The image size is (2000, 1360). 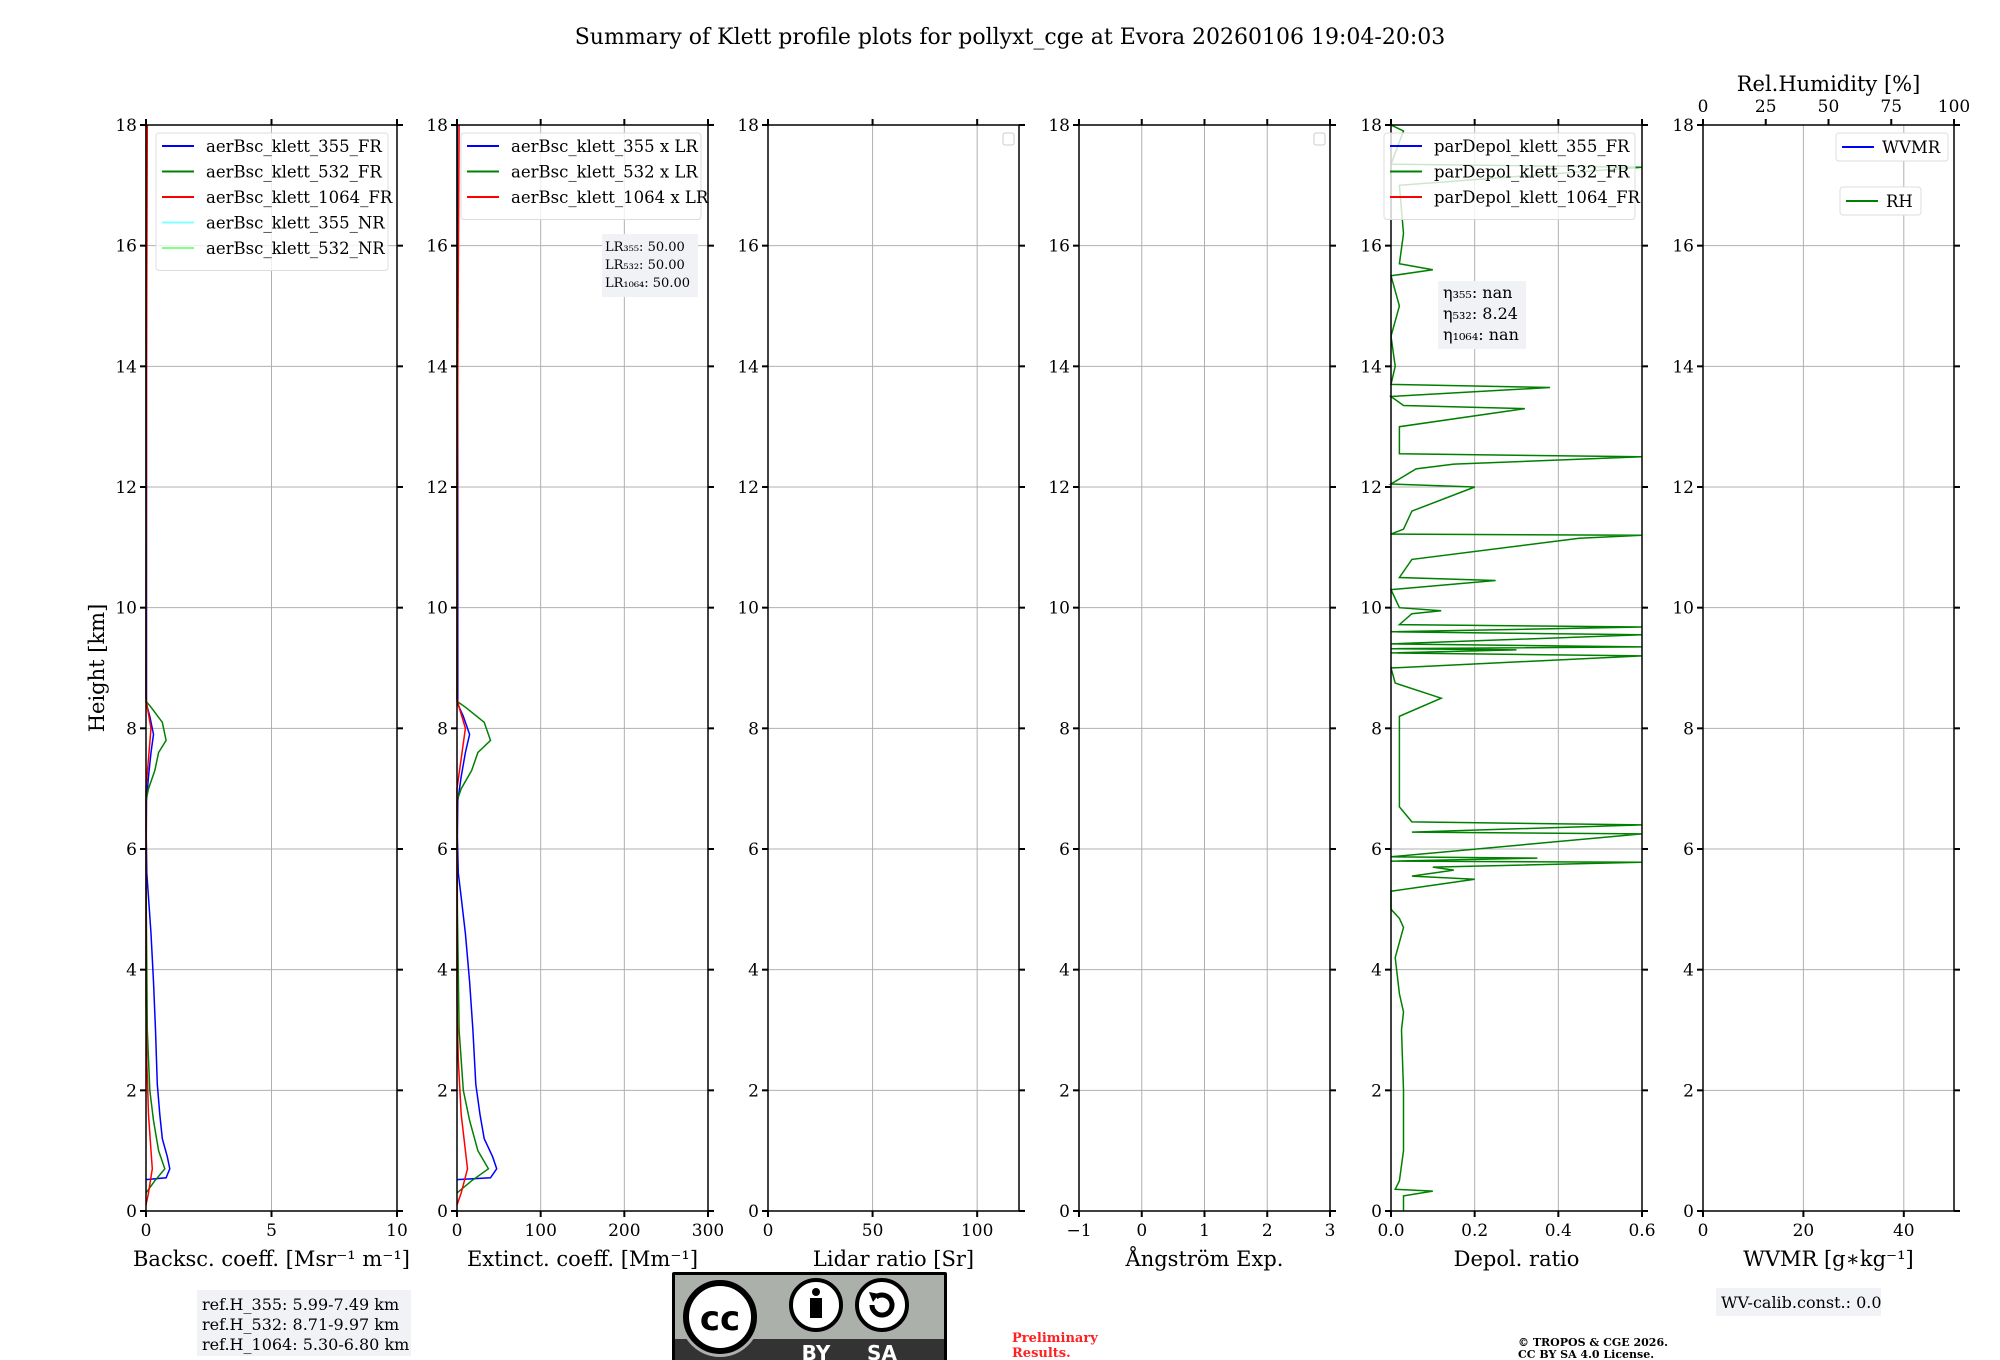 I want to click on ref-height-355: ref.H_355: 5.99-7.49 km, so click(x=300, y=1304).